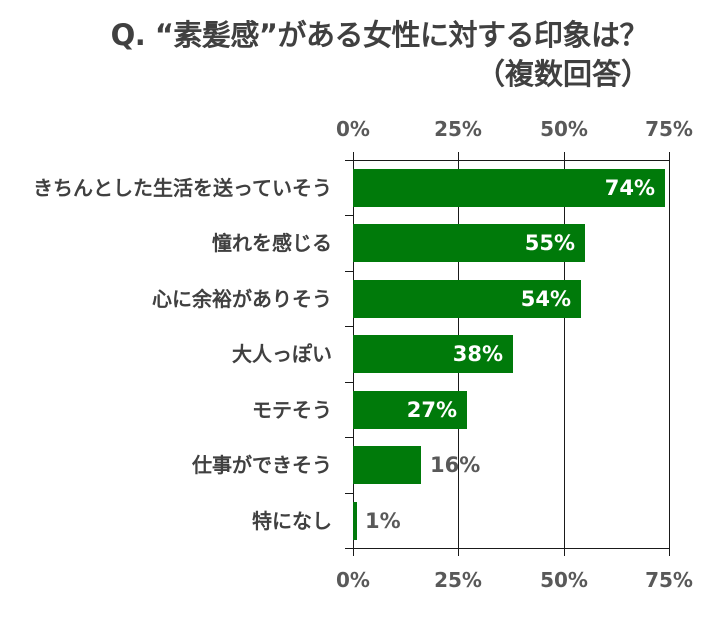 The height and width of the screenshot is (617, 720). What do you see at coordinates (562, 74) in the screenshot?
I see `chart-subtitle: （複数回答）` at bounding box center [562, 74].